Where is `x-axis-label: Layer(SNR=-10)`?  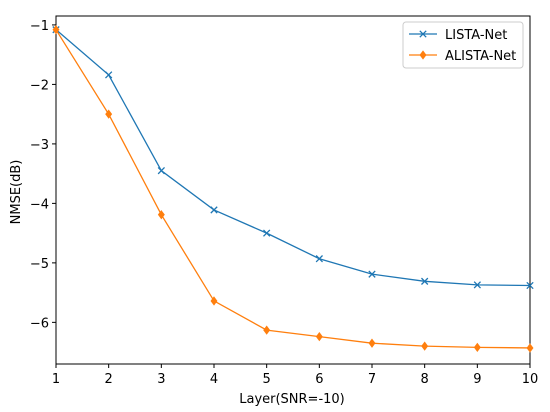 x-axis-label: Layer(SNR=-10) is located at coordinates (292, 399).